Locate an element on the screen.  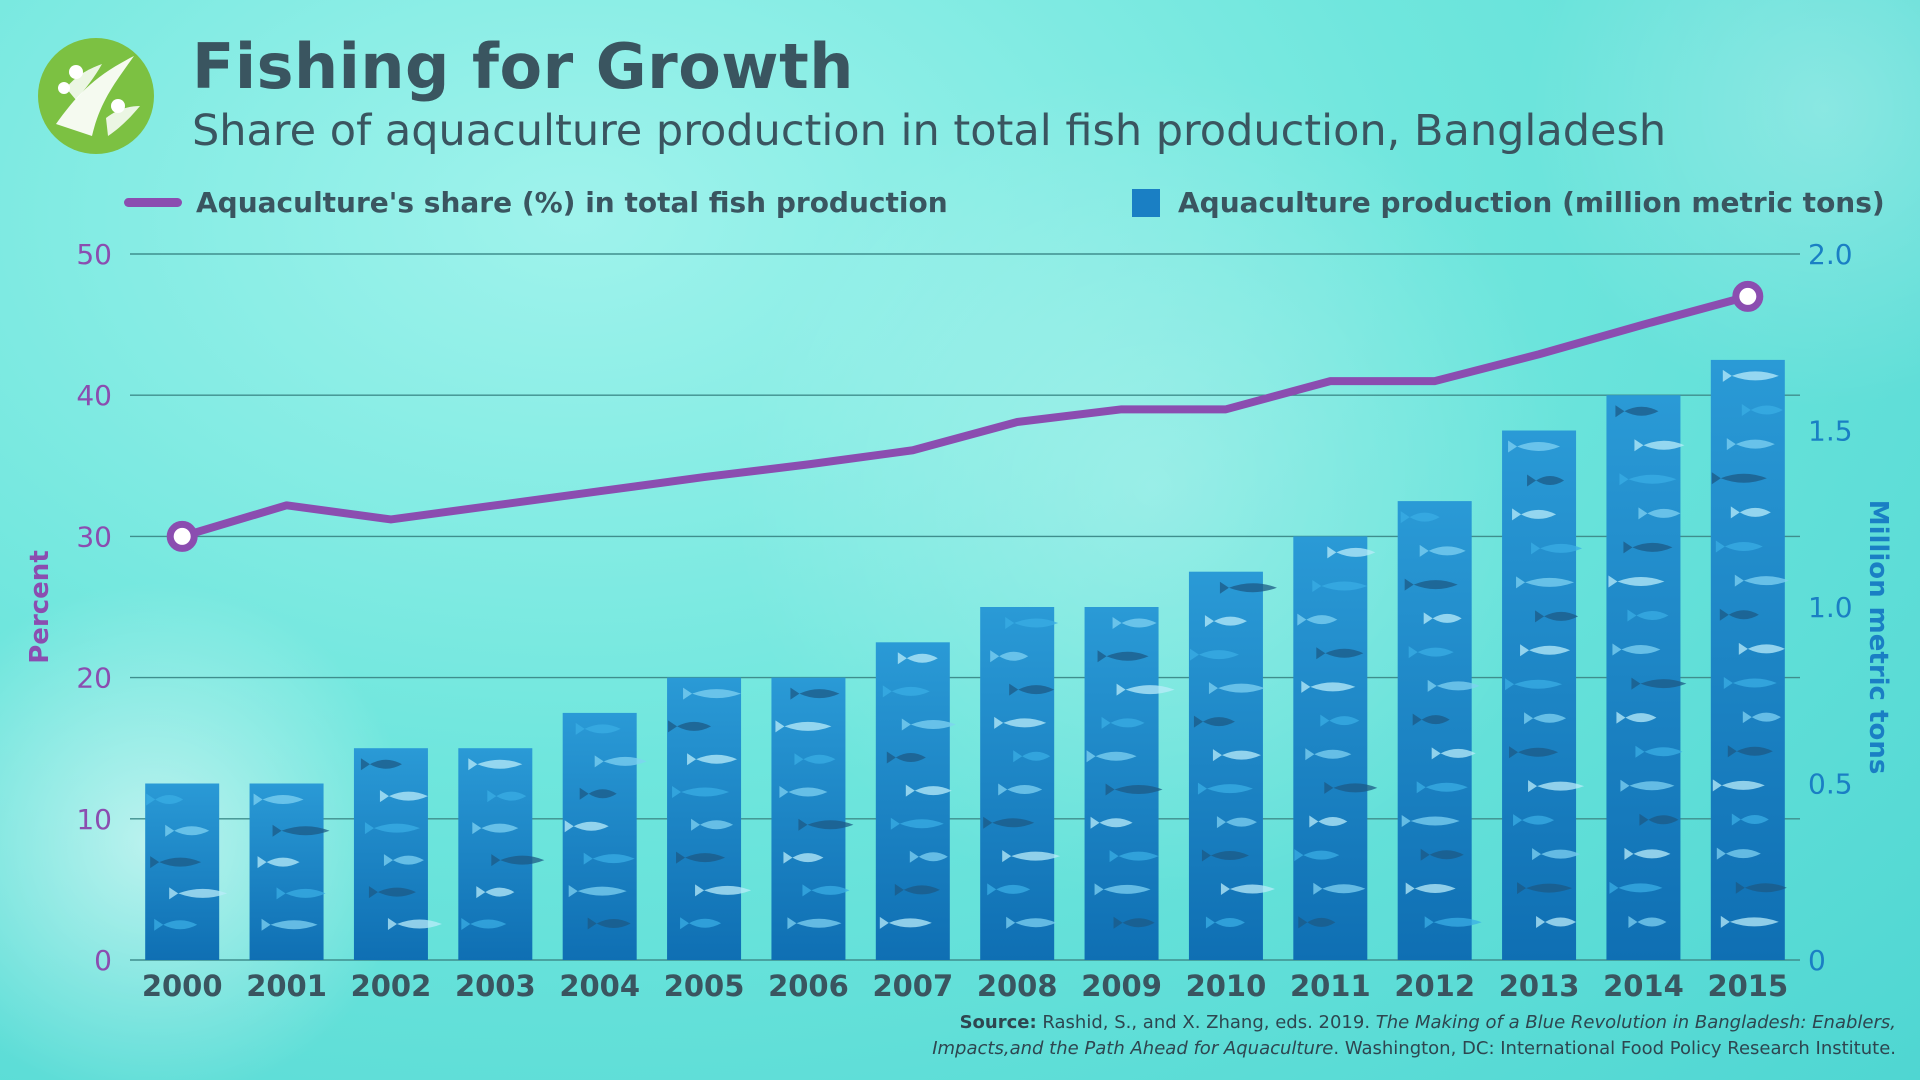
line-endpoint-marker is located at coordinates (182, 536).